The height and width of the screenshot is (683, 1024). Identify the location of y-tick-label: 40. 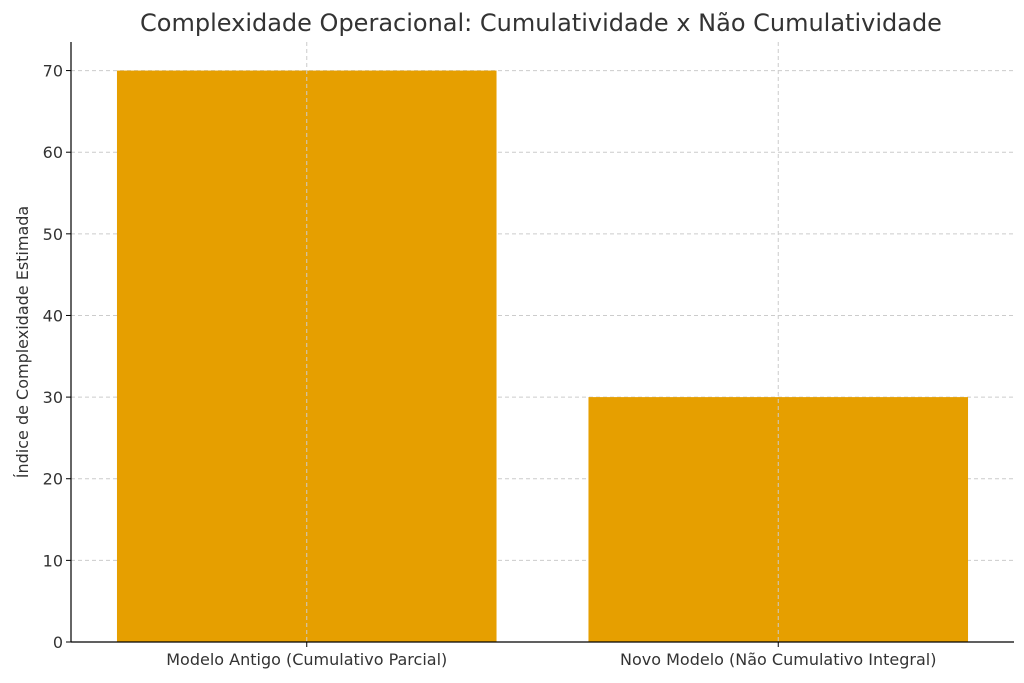
(53, 315).